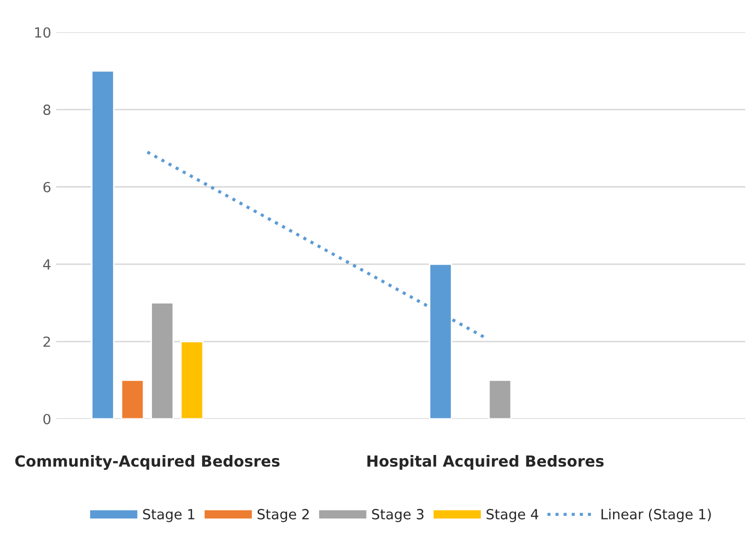  What do you see at coordinates (46, 419) in the screenshot?
I see `y-tick-label: 0` at bounding box center [46, 419].